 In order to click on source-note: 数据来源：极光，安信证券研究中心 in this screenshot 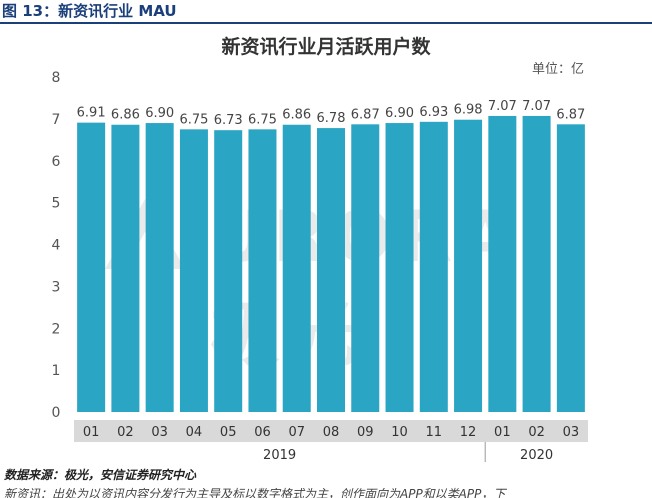, I will do `click(100, 475)`.